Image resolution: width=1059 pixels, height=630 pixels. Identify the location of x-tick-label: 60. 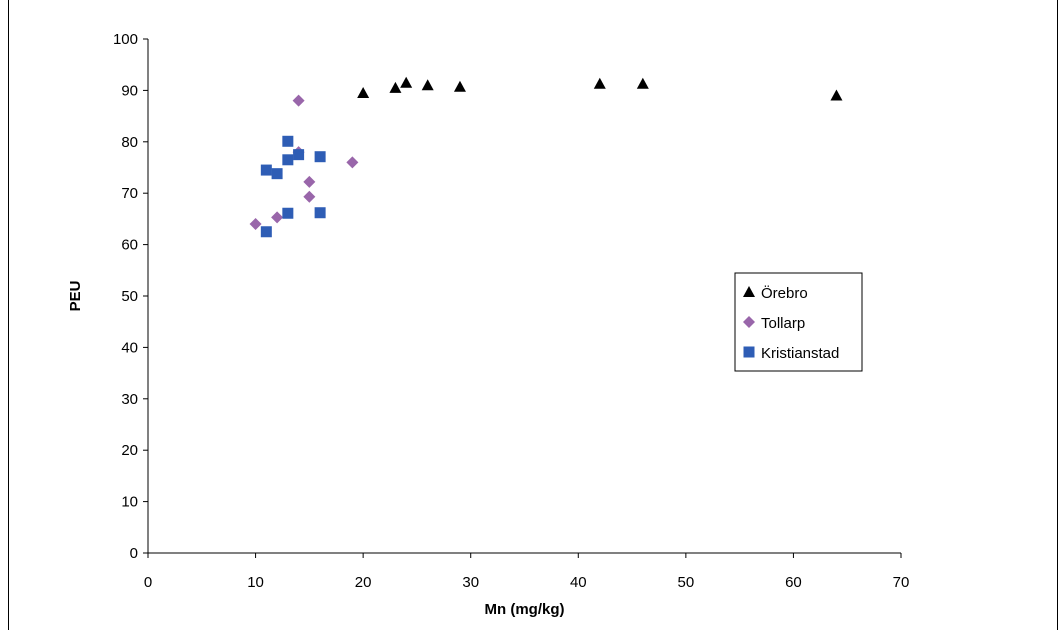
(793, 582).